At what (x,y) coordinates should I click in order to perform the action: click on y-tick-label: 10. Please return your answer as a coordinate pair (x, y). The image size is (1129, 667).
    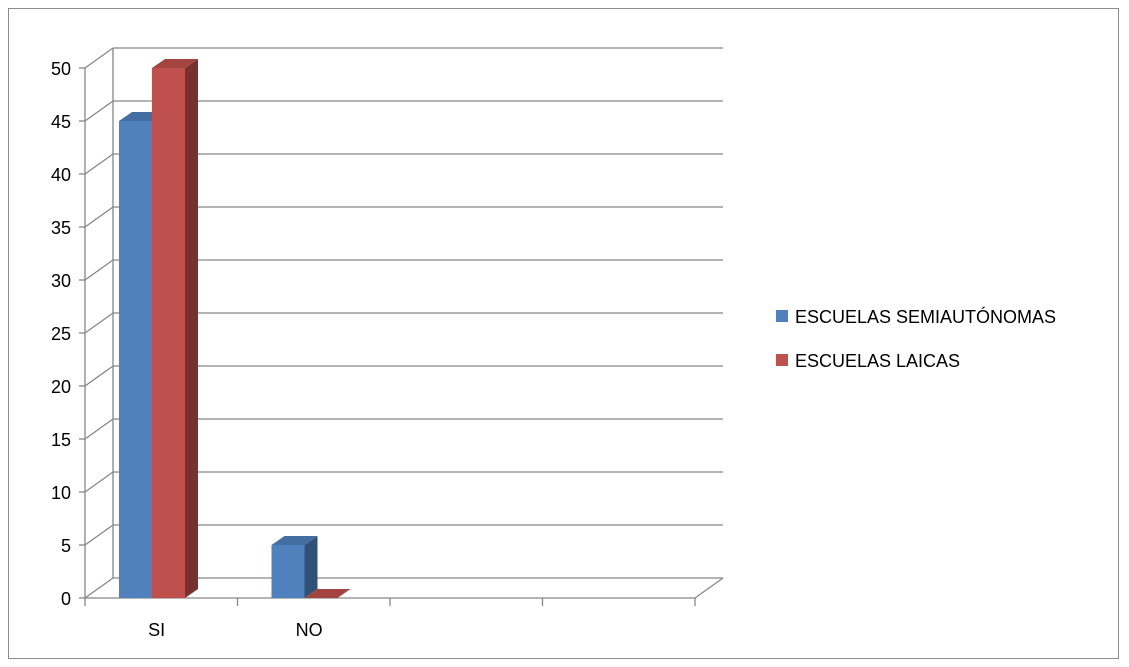
    Looking at the image, I should click on (61, 493).